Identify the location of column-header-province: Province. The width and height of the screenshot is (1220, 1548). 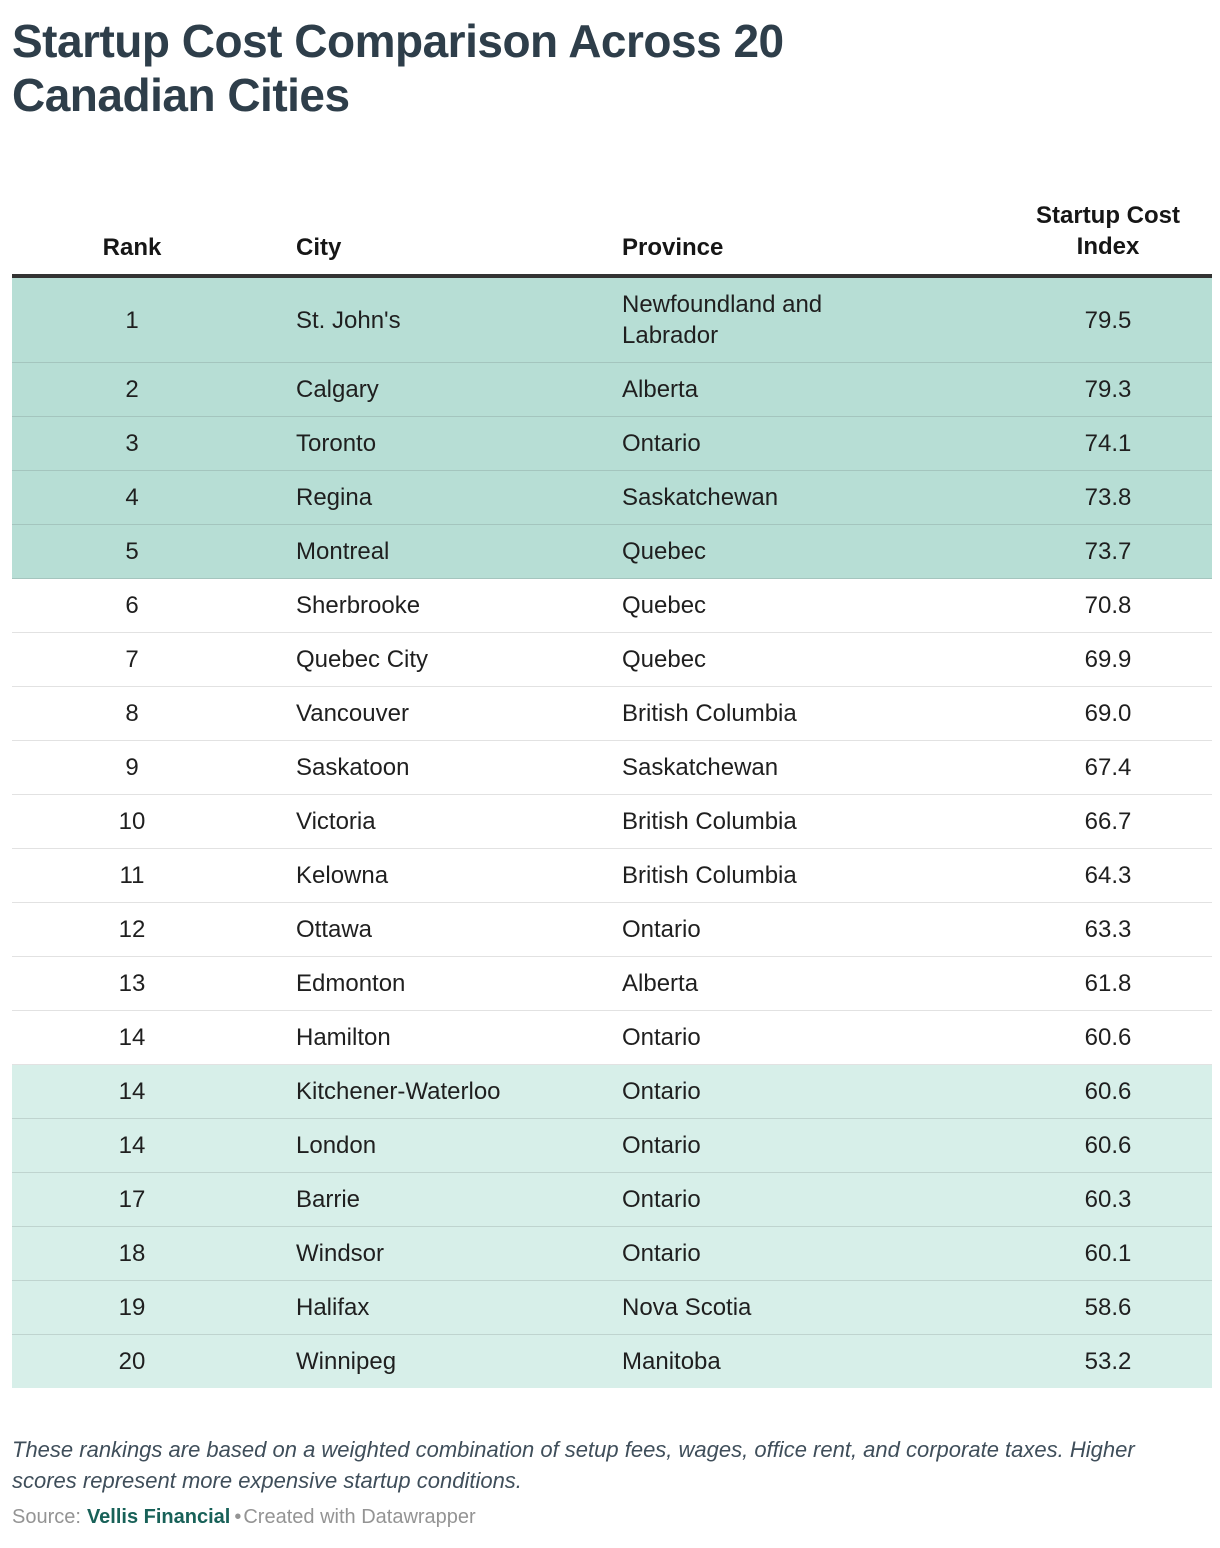
(673, 247).